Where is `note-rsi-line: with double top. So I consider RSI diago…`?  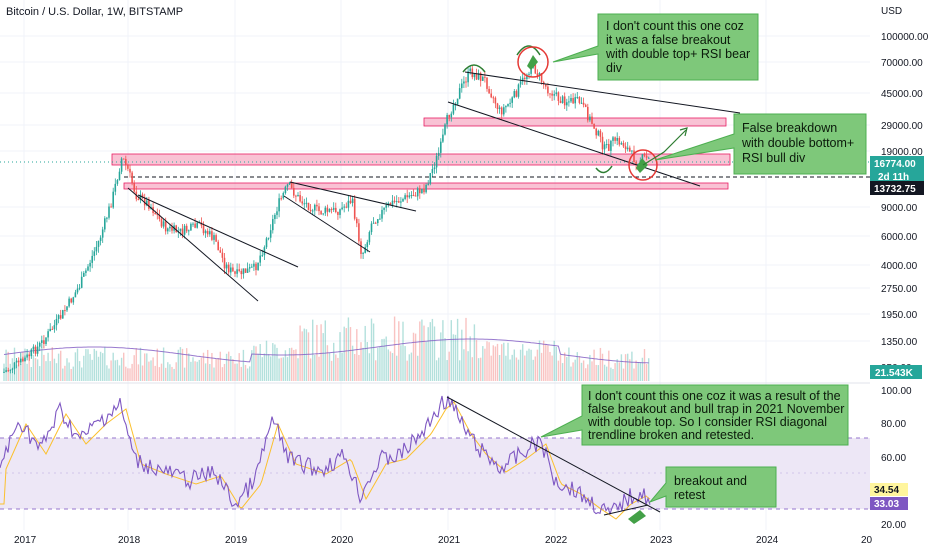
note-rsi-line: with double top. So I consider RSI diago… is located at coordinates (707, 422).